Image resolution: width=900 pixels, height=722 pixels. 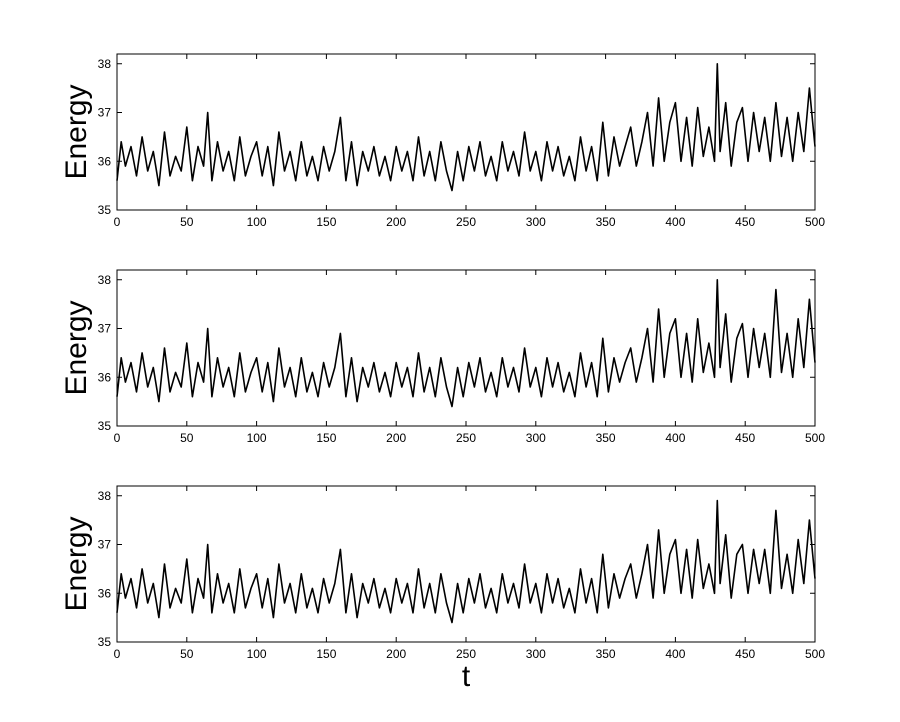 What do you see at coordinates (466, 676) in the screenshot?
I see `x-axis-label: t` at bounding box center [466, 676].